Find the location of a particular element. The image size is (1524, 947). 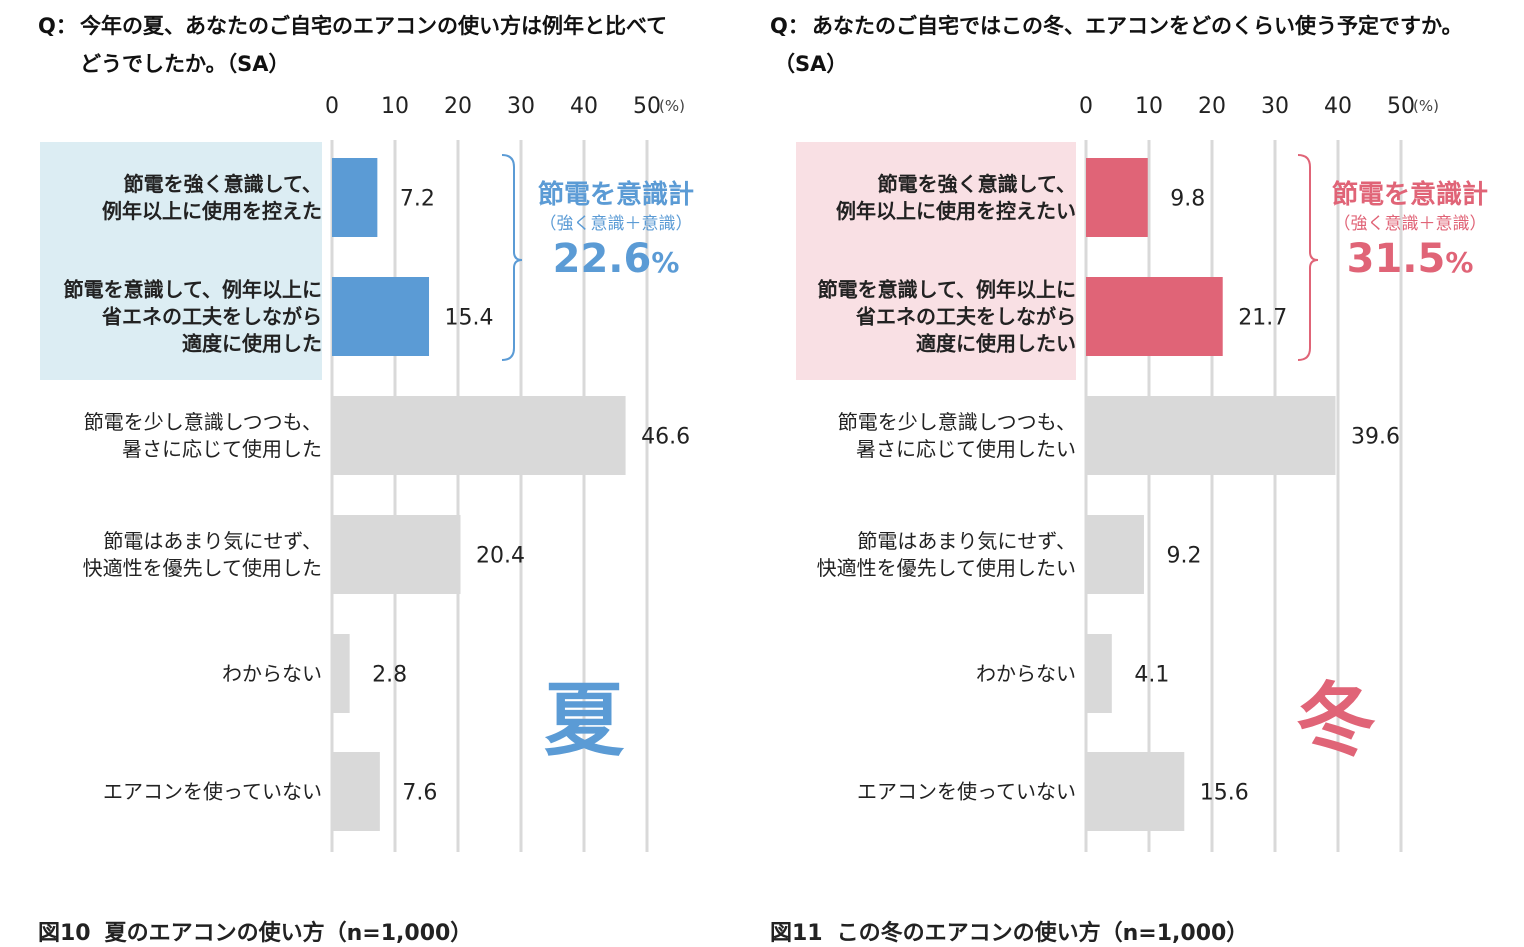

figure-title: この冬のエアコンの使い方（n=1,000） is located at coordinates (1042, 933).